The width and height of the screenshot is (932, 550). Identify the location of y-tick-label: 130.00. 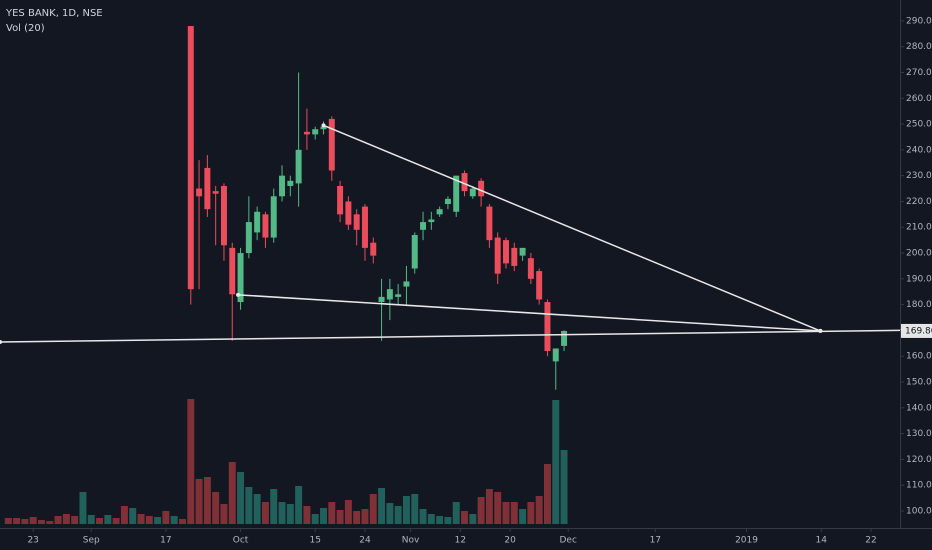
(919, 434).